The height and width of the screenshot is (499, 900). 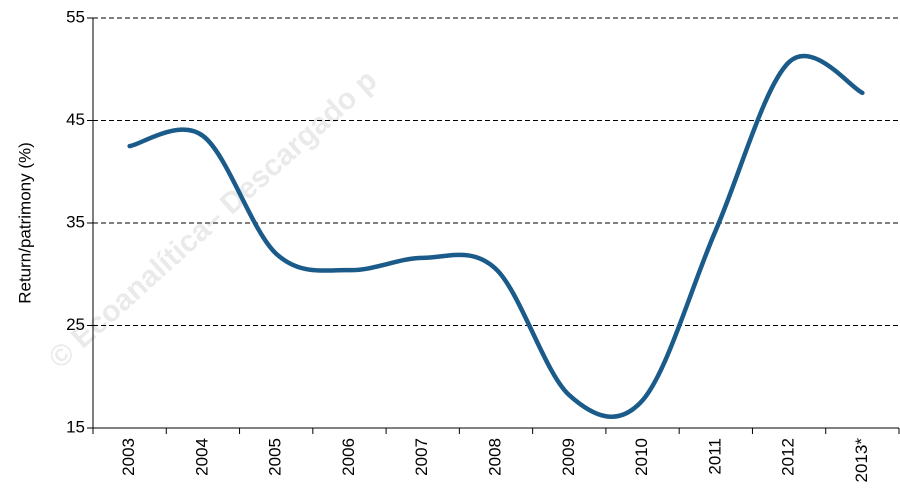 What do you see at coordinates (75, 324) in the screenshot?
I see `y-tick-label: 25` at bounding box center [75, 324].